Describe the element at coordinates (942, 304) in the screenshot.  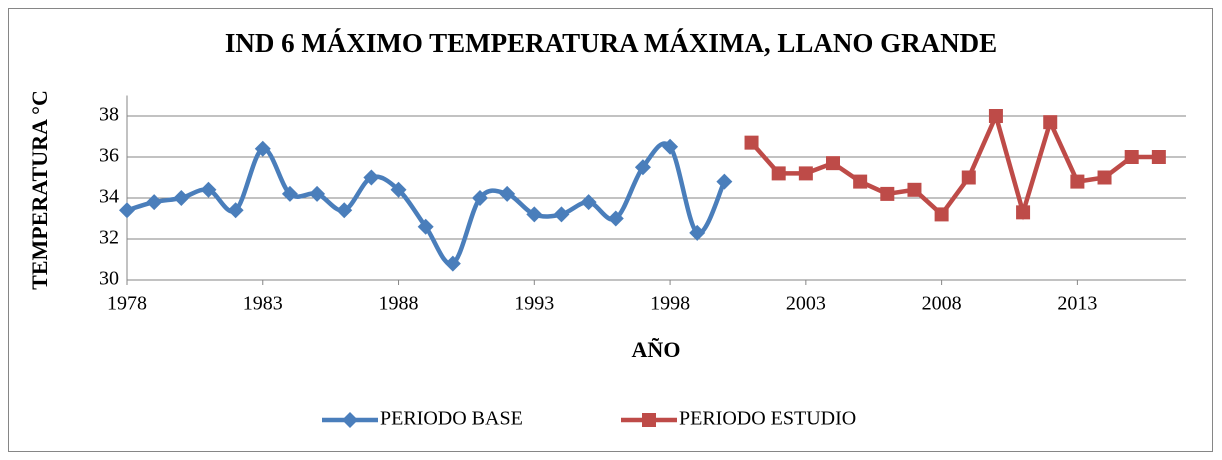
I see `x-tick-label: 2008` at that location.